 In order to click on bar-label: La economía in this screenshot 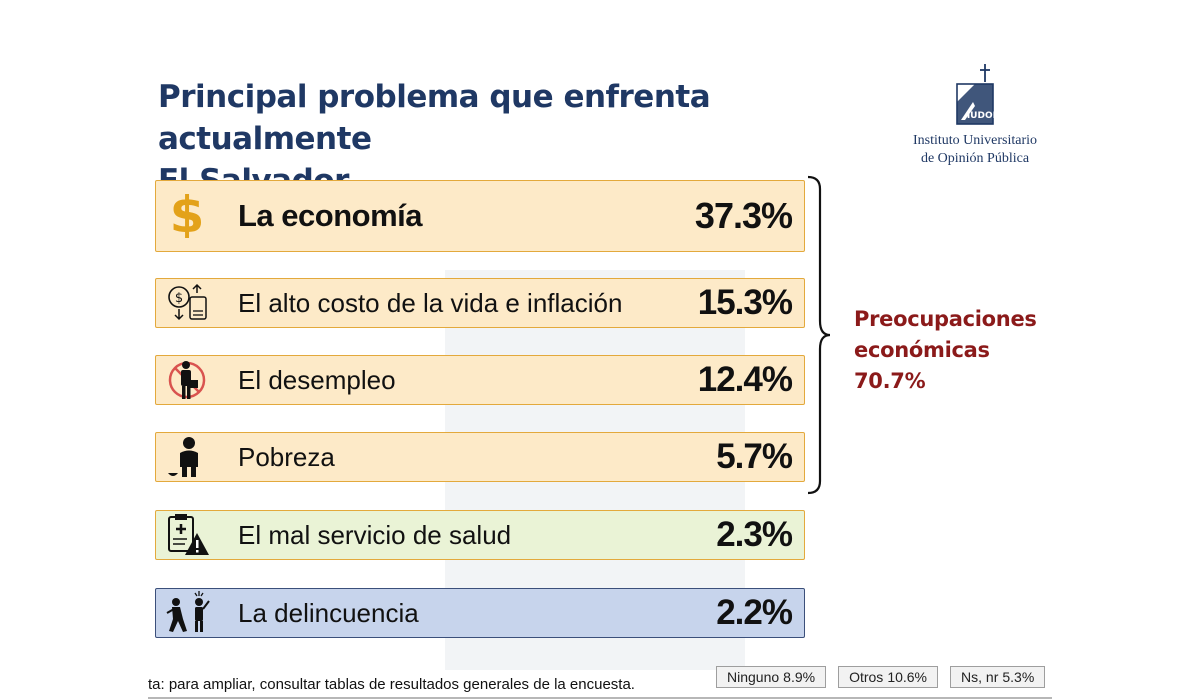, I will do `click(330, 215)`.